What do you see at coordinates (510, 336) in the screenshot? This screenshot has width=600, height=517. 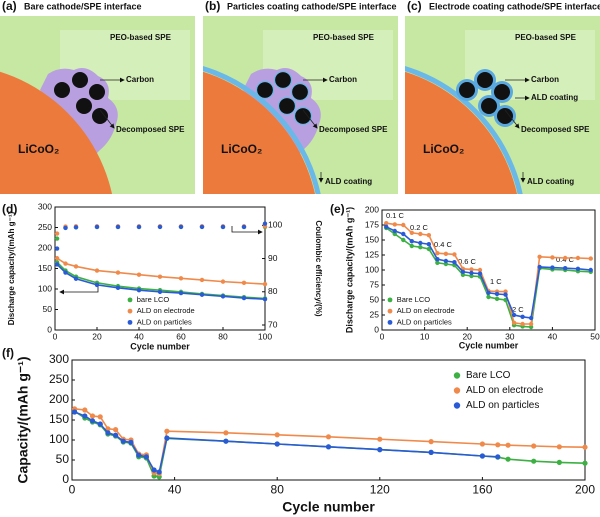 I see `x-tick-label: 30` at bounding box center [510, 336].